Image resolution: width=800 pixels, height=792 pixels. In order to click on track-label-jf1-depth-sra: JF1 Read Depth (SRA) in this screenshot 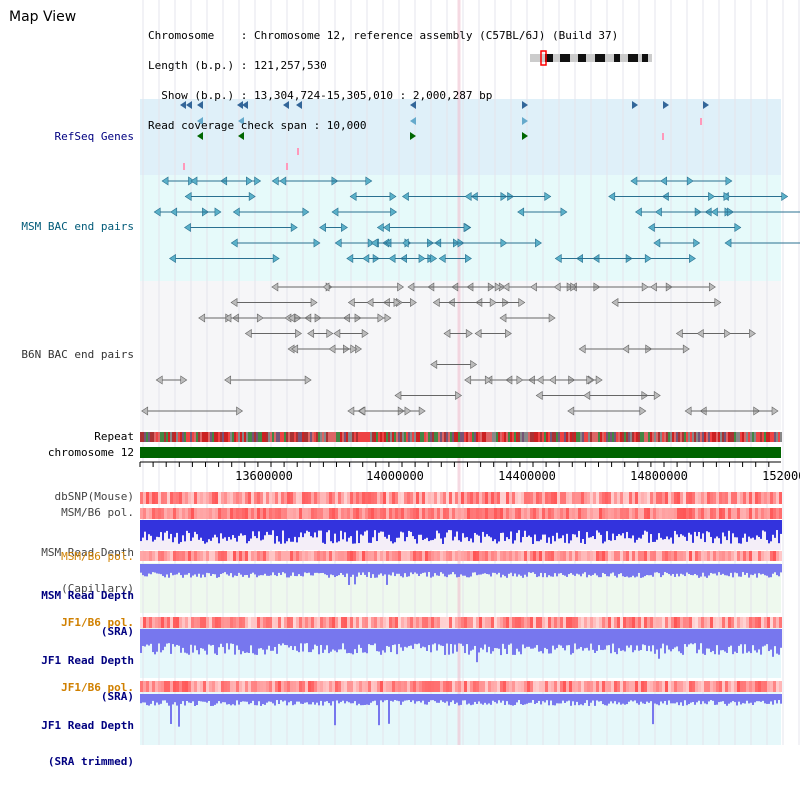, I will do `click(87, 679)`.